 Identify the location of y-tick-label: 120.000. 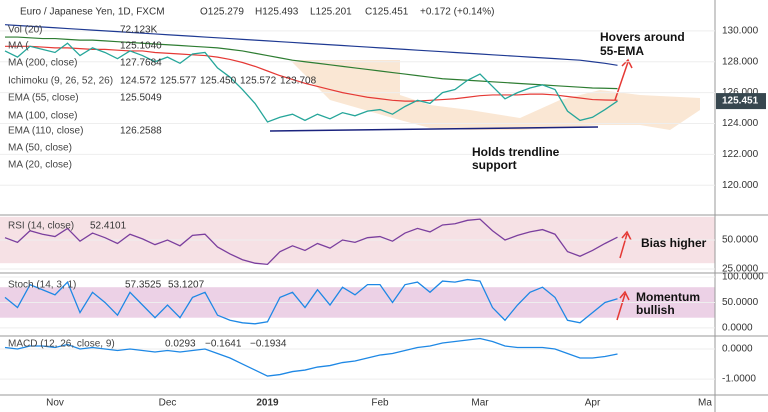
(740, 185).